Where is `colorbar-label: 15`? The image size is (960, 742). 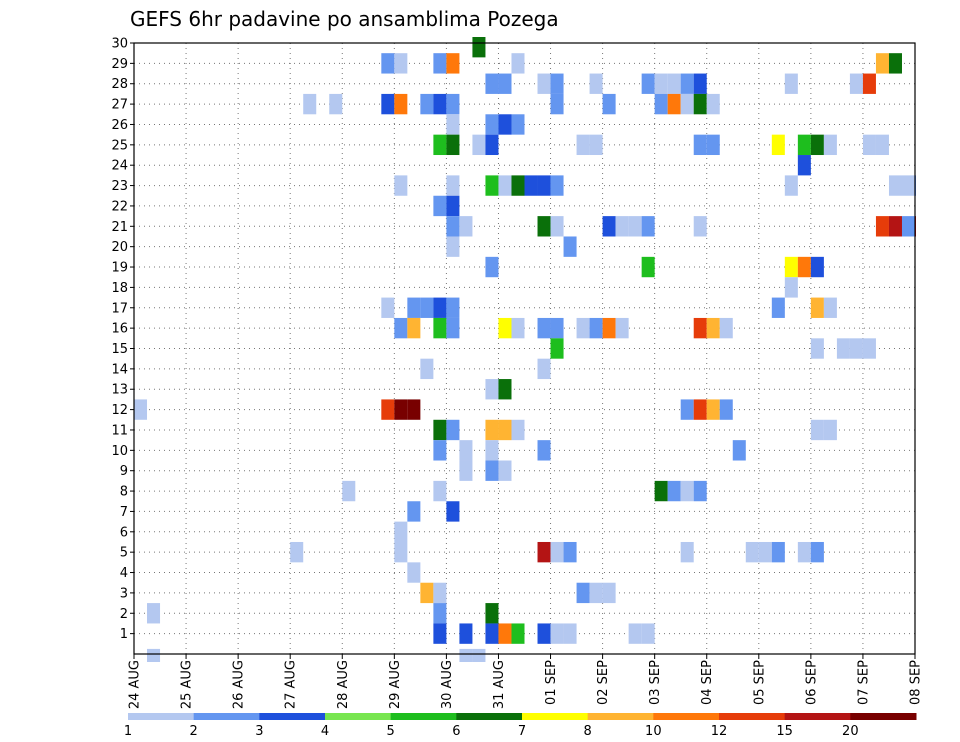
colorbar-label: 15 is located at coordinates (784, 731).